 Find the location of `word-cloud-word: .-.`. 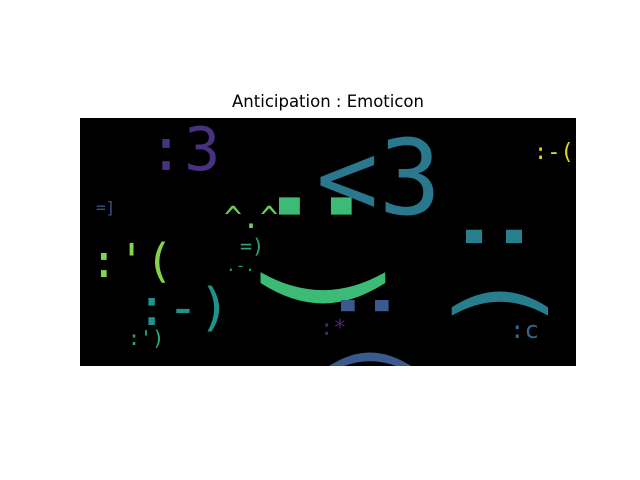

word-cloud-word: .-. is located at coordinates (240, 265).